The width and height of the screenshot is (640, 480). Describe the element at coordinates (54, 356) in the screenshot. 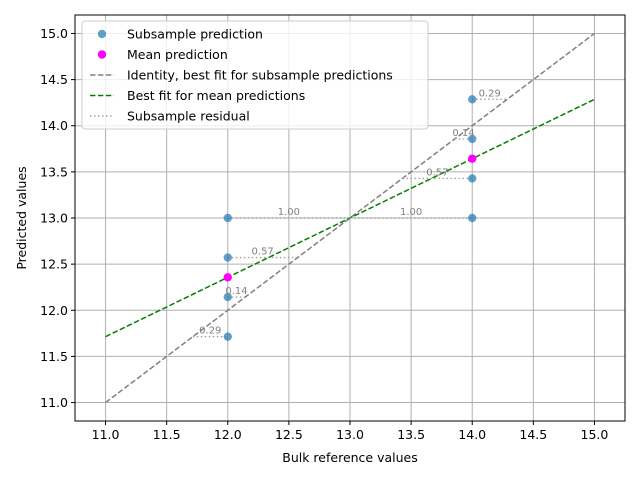

I see `y-tick-label: 11.5` at that location.